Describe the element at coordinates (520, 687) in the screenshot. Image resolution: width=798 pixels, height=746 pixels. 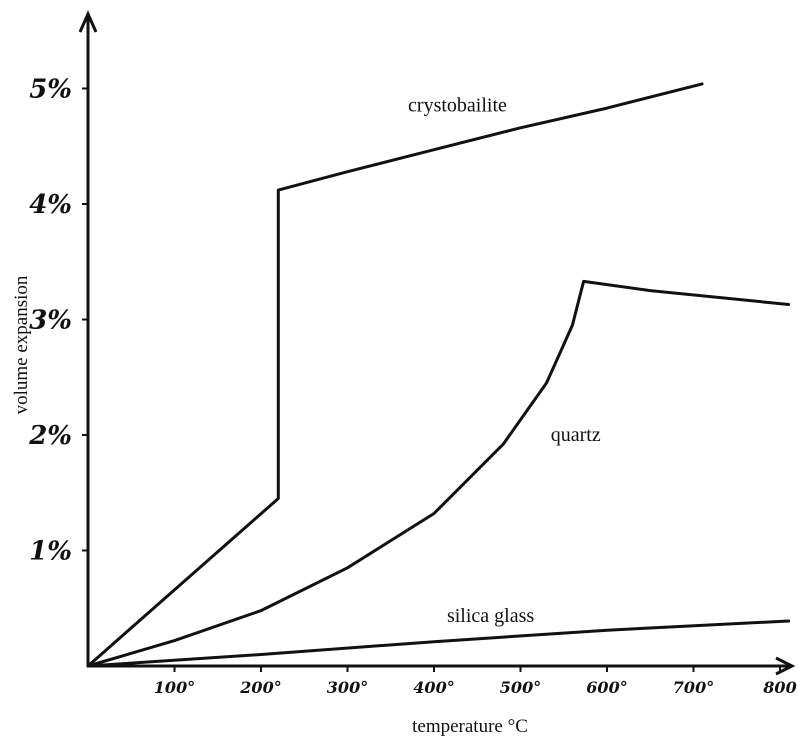
I see `x-tick-label: 500°` at that location.